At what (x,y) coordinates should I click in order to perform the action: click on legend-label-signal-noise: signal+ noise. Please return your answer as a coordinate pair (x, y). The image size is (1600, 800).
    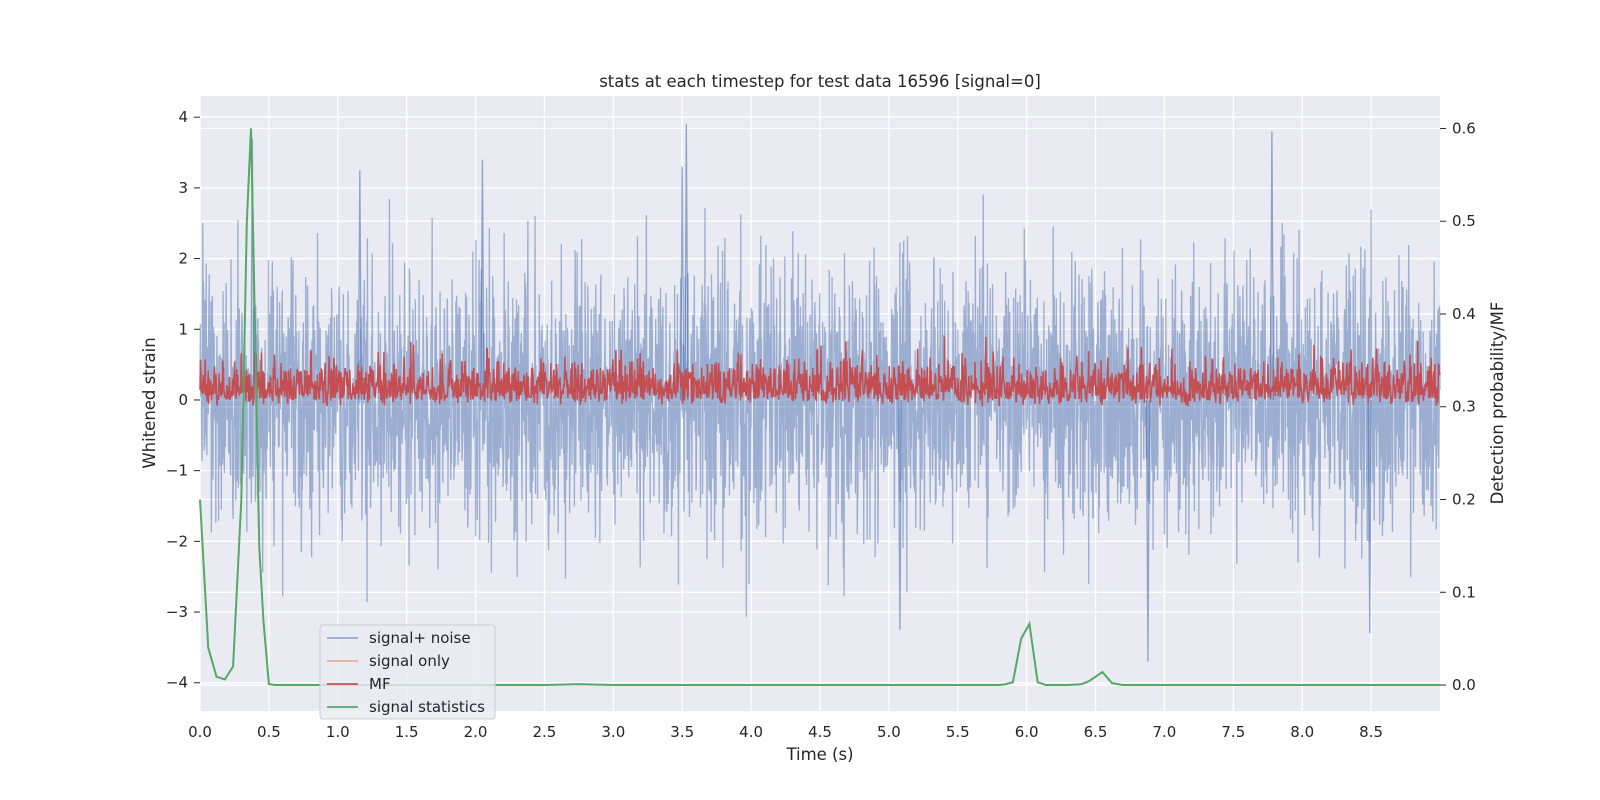
    Looking at the image, I should click on (420, 638).